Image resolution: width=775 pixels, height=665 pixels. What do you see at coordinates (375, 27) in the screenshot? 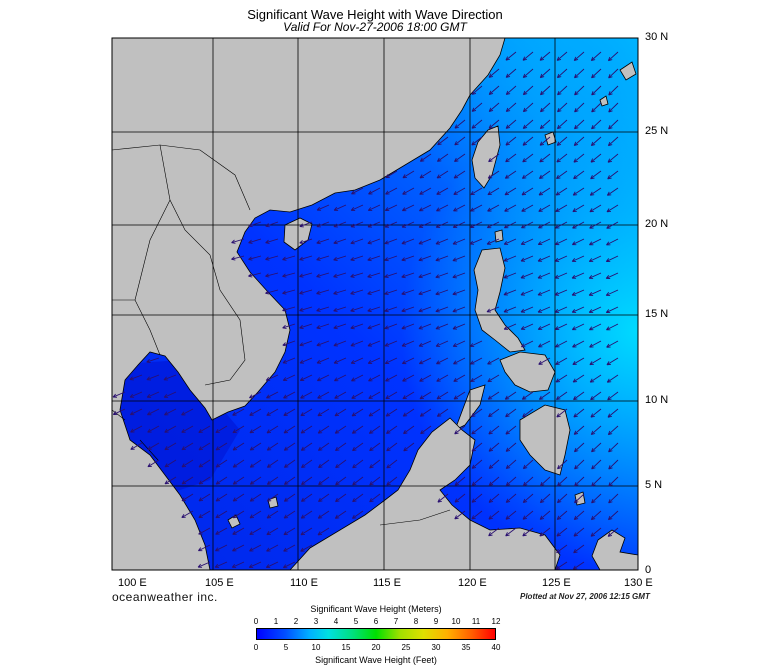
I see `map-subtitle: Valid For Nov-27-2006 18:00 GMT` at bounding box center [375, 27].